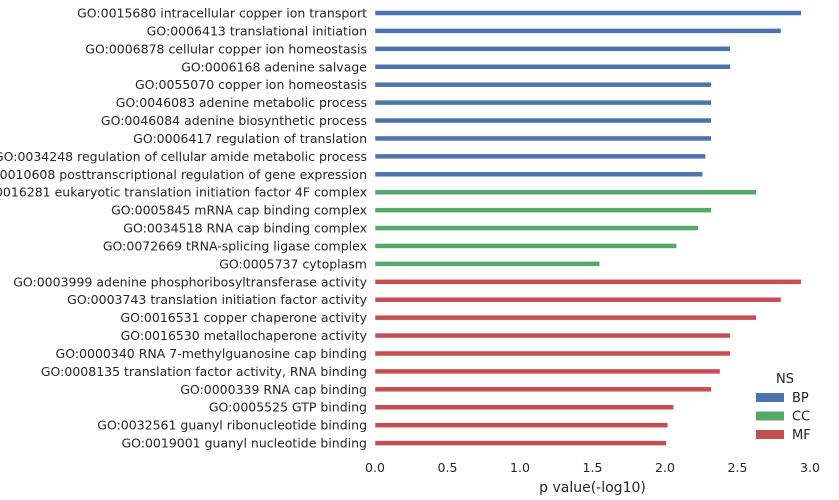 This screenshot has width=839, height=500. What do you see at coordinates (801, 435) in the screenshot?
I see `legend-label-mf: MF` at bounding box center [801, 435].